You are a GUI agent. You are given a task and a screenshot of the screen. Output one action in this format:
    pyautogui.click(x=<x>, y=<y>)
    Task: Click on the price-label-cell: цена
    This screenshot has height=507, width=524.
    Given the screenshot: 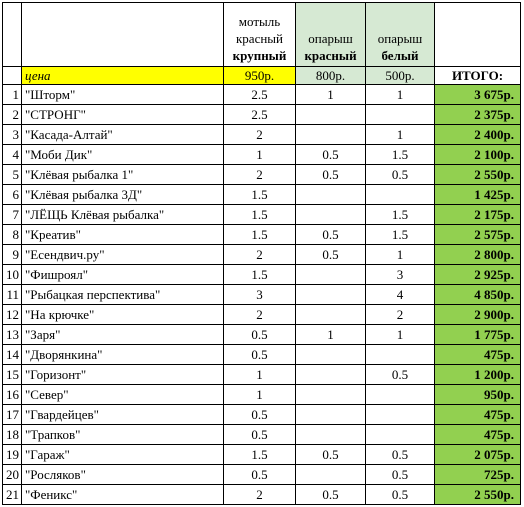 What is the action you would take?
    pyautogui.click(x=122, y=75)
    